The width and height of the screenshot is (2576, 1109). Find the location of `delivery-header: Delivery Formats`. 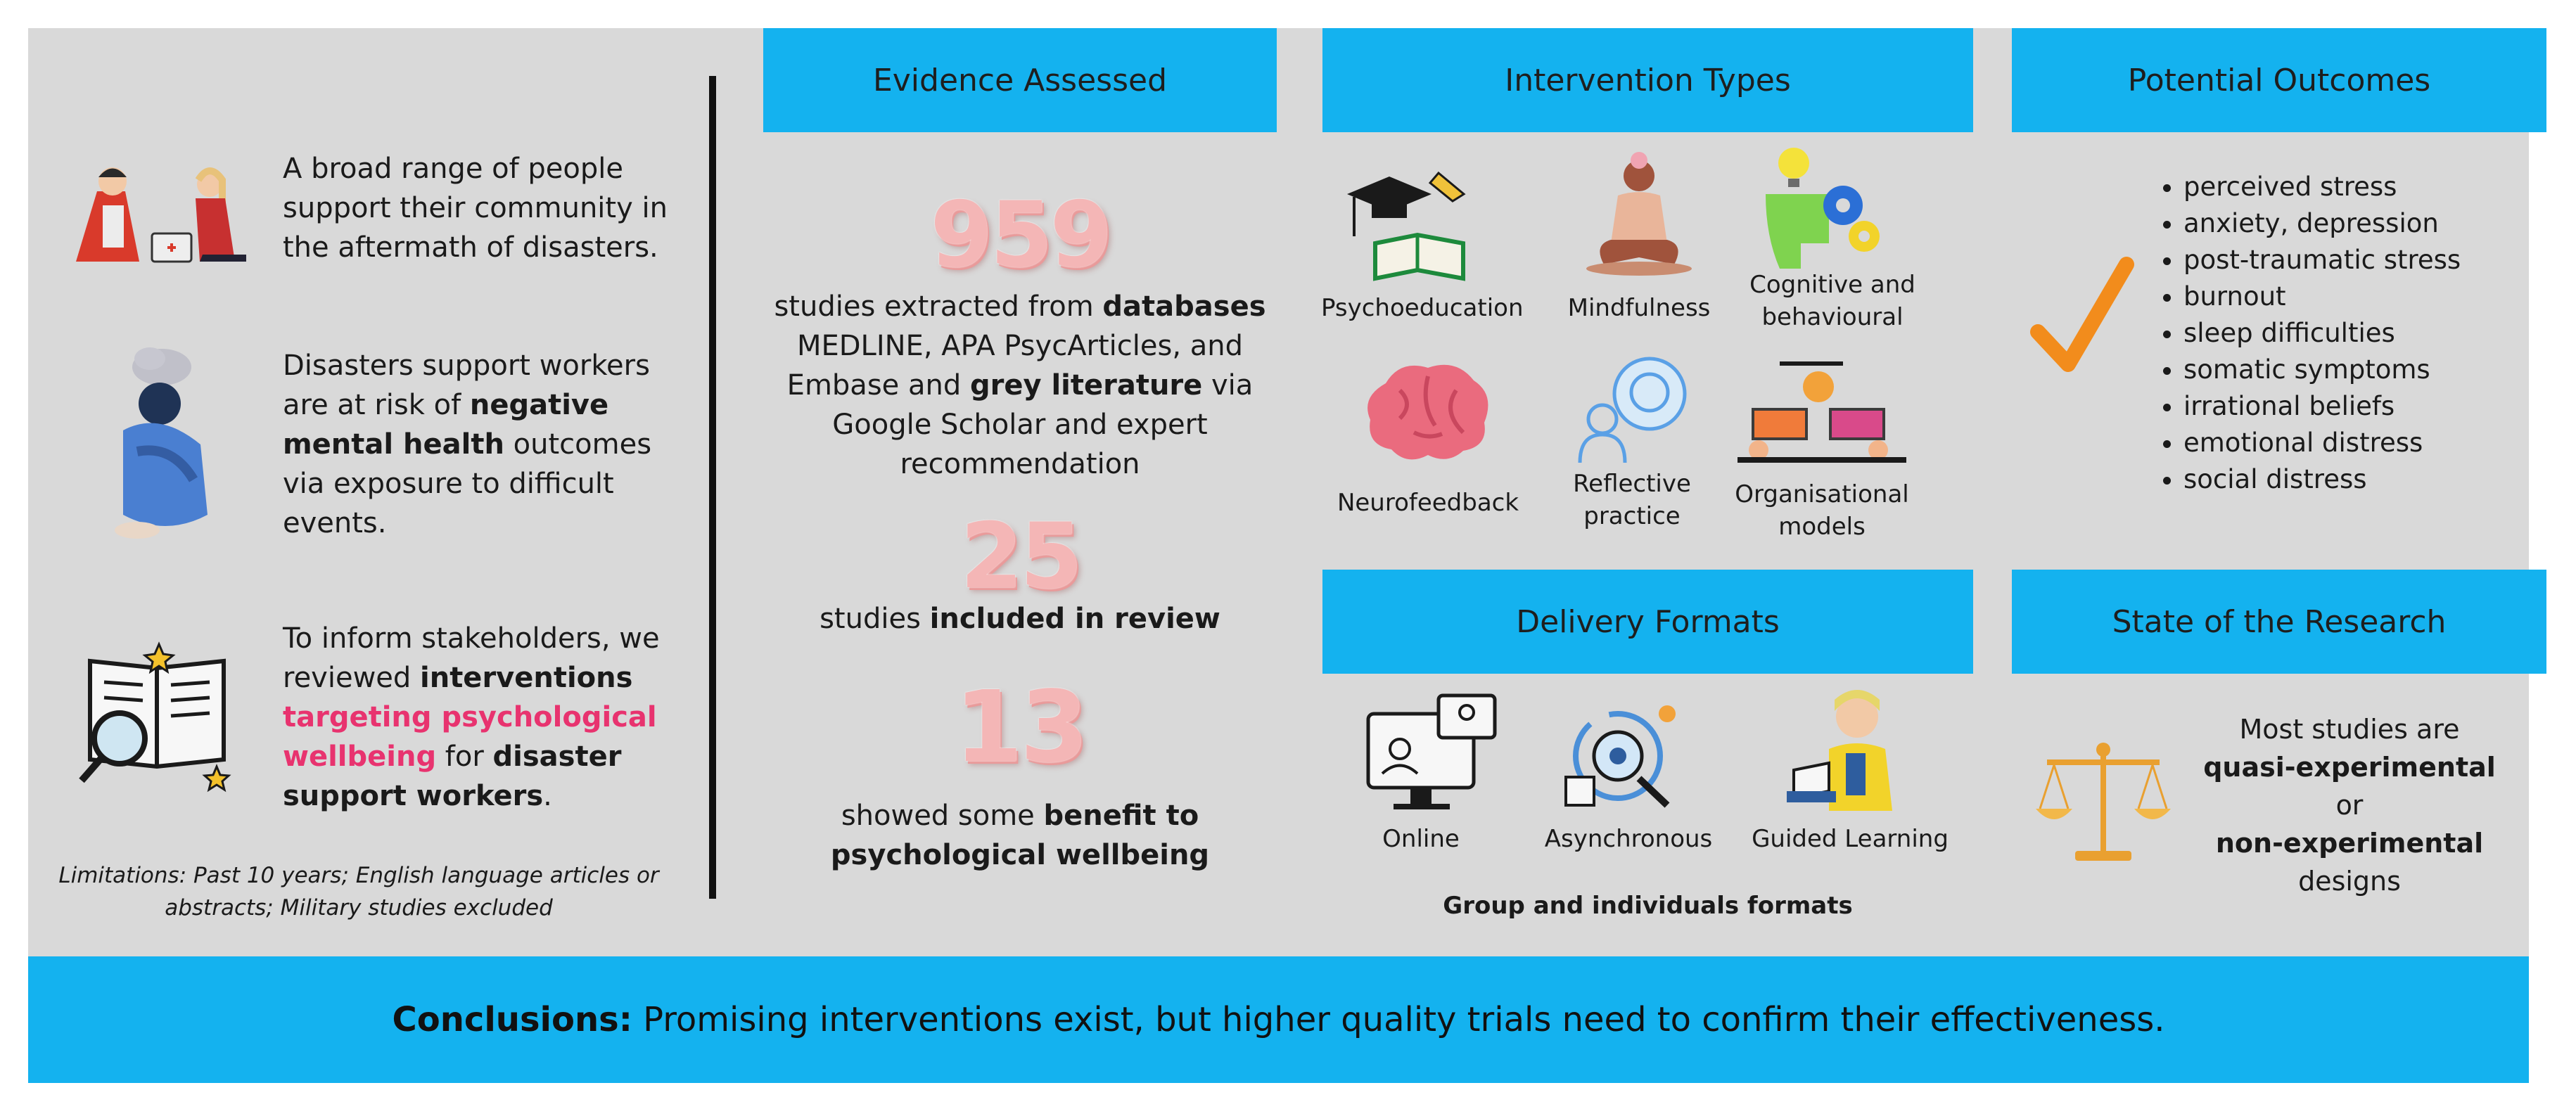

delivery-header: Delivery Formats is located at coordinates (1647, 622).